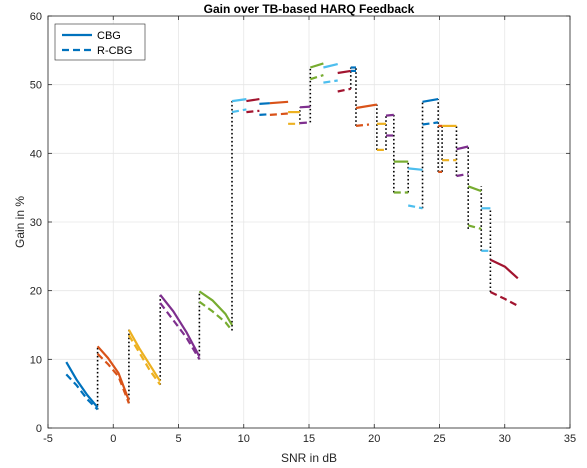  I want to click on x-tick-label: -5, so click(48, 439).